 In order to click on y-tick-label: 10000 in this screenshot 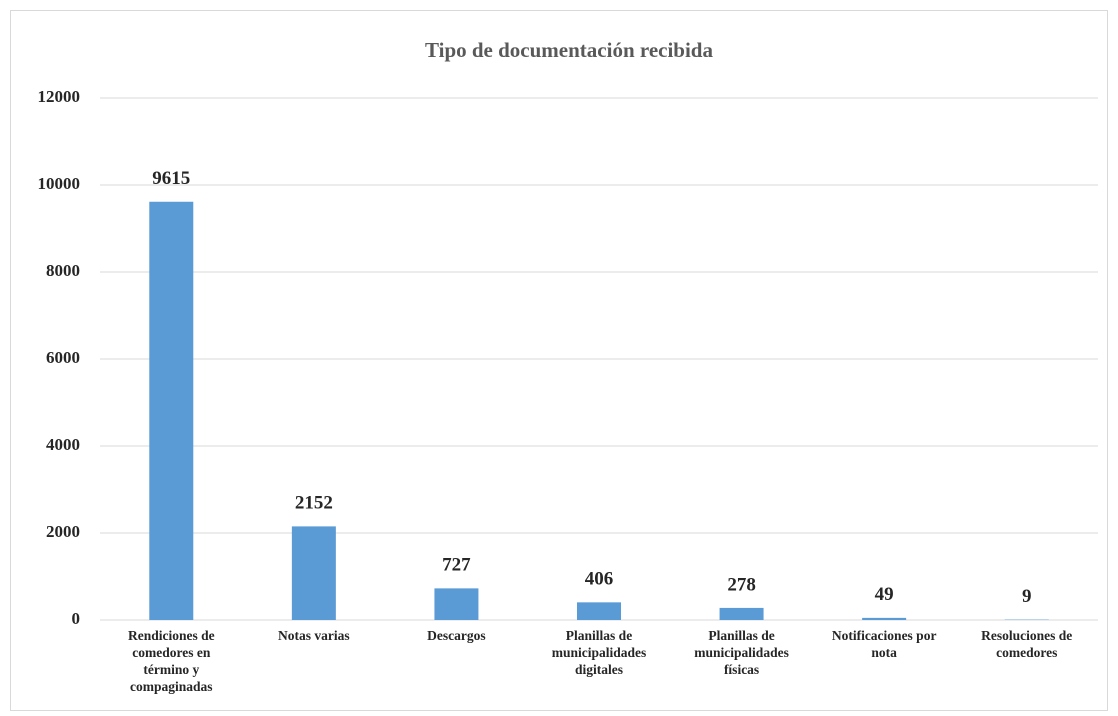, I will do `click(59, 183)`.